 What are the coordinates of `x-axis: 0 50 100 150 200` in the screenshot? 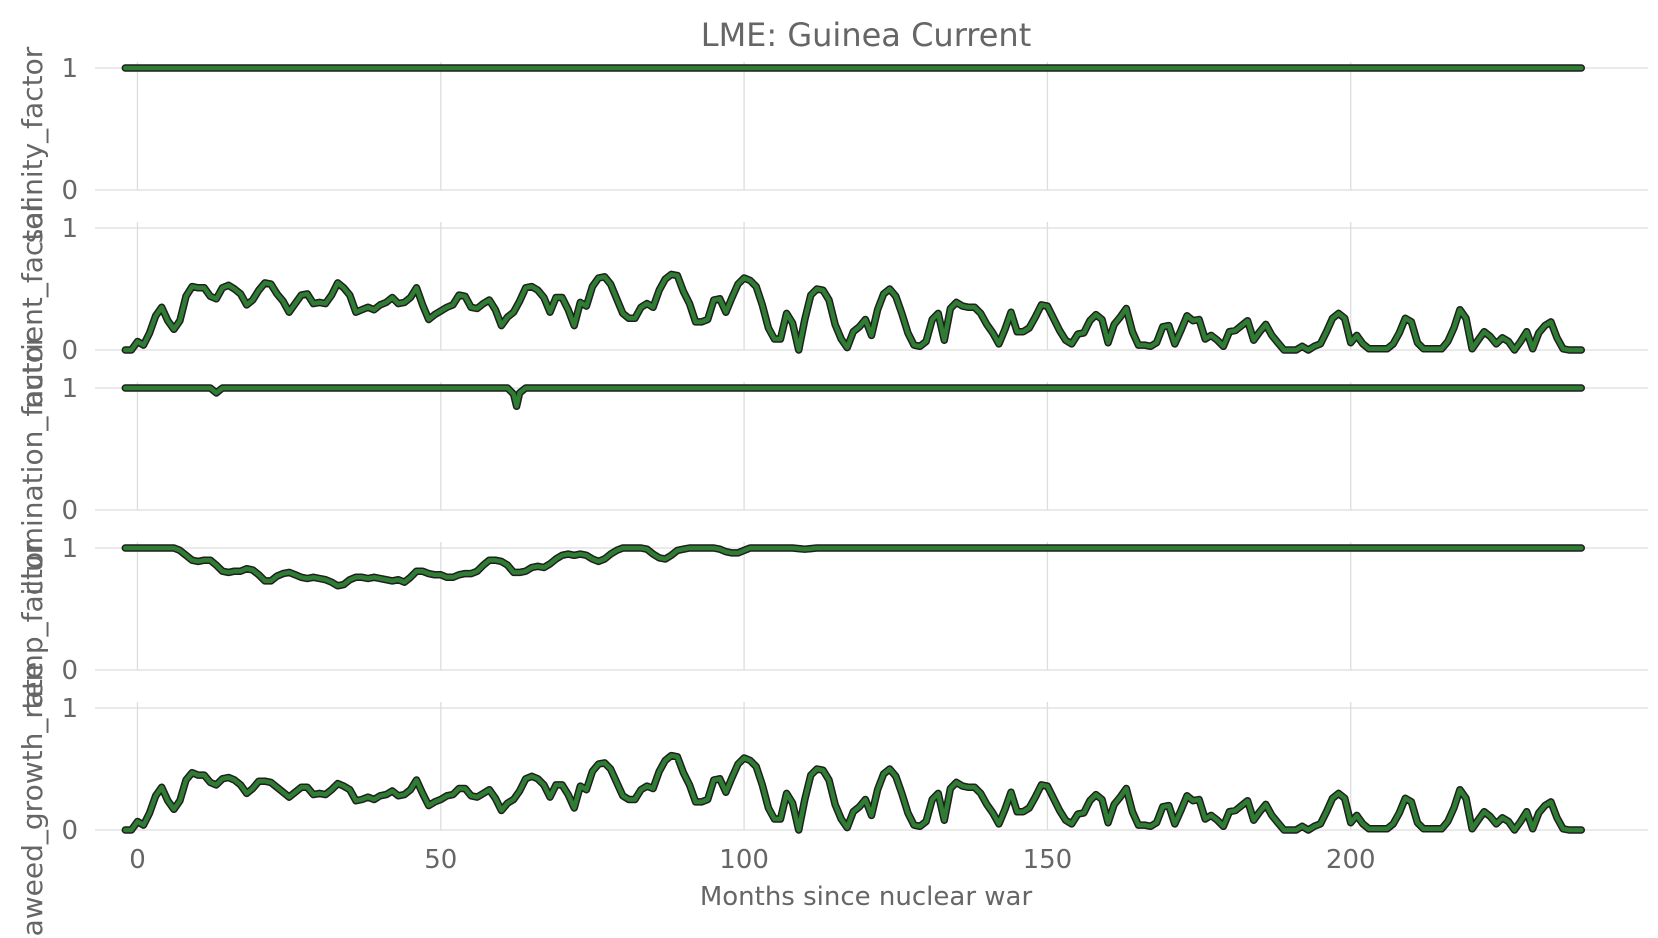 It's located at (752, 860).